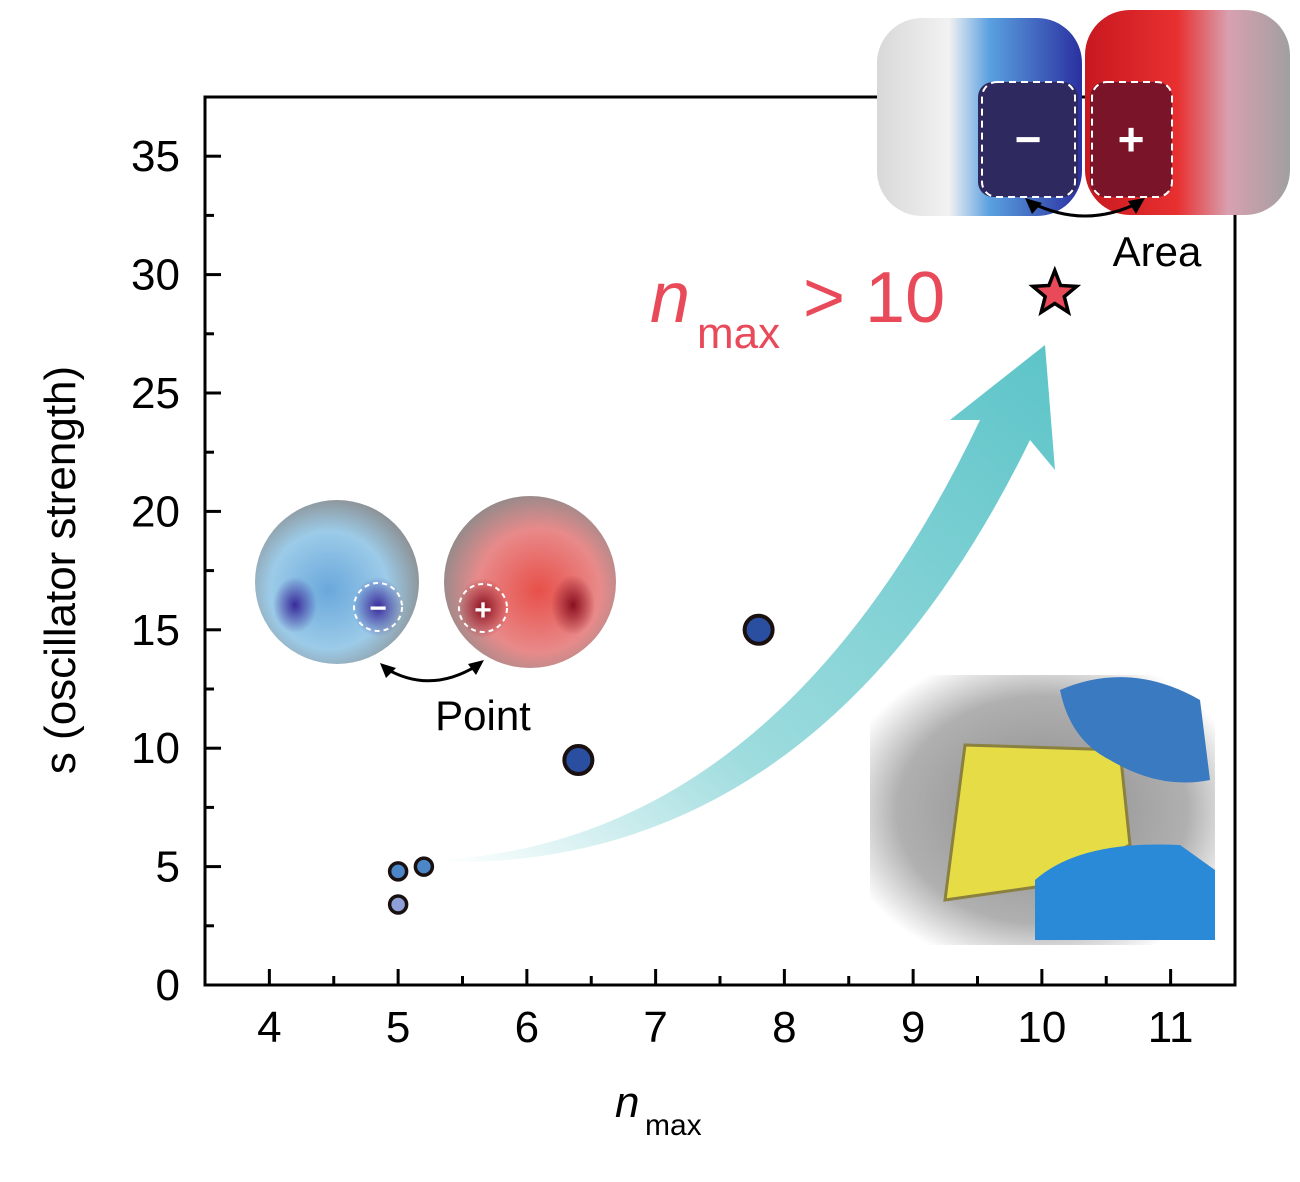 This screenshot has height=1182, width=1300. What do you see at coordinates (673, 1125) in the screenshot?
I see `x-axis-label-sub: max` at bounding box center [673, 1125].